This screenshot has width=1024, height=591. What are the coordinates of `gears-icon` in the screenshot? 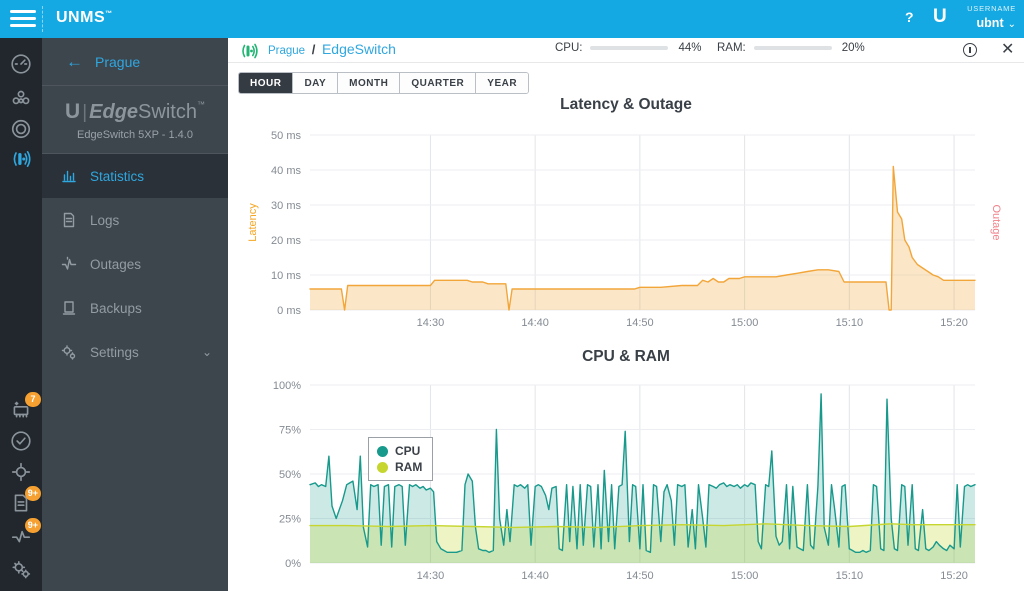 It's located at (21, 571).